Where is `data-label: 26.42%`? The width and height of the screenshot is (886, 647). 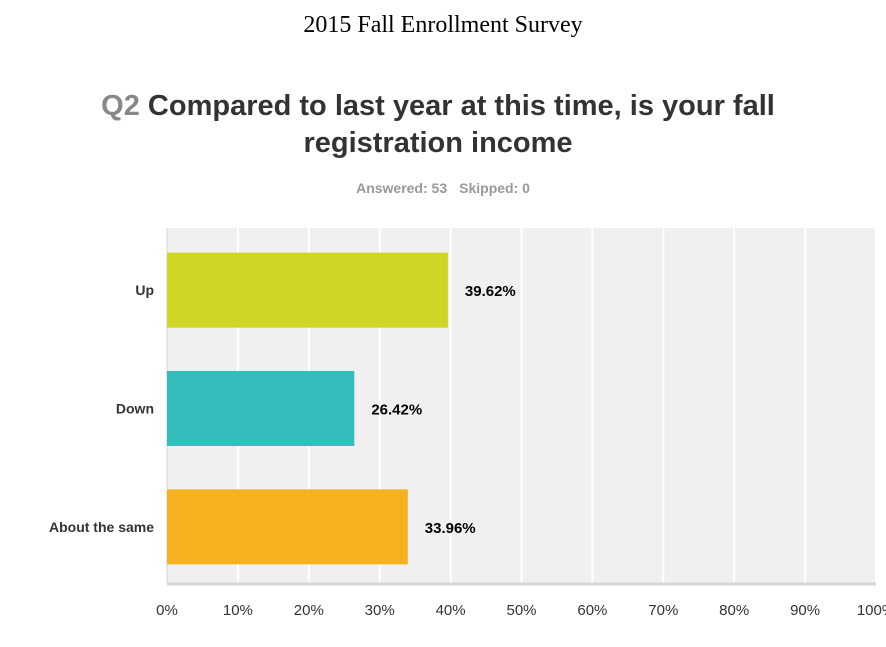
data-label: 26.42% is located at coordinates (396, 410).